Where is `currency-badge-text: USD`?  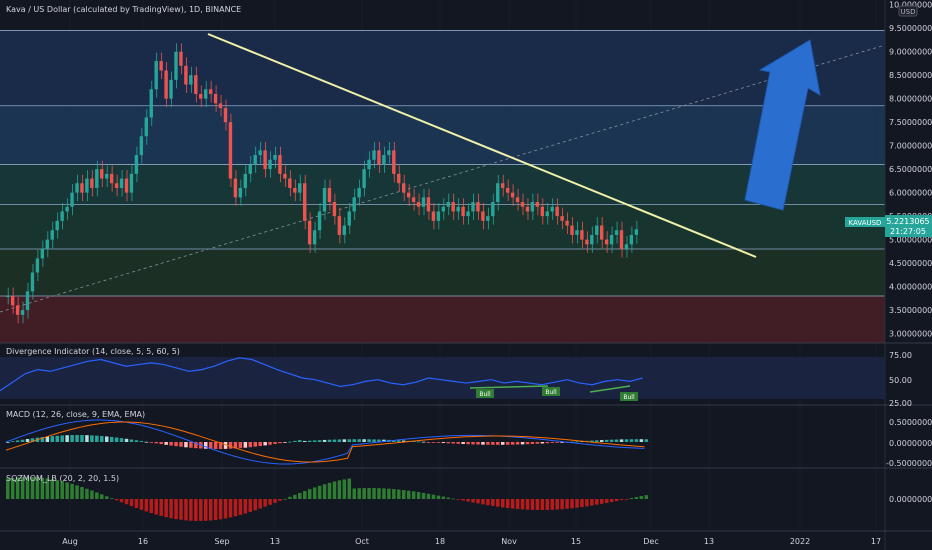
currency-badge-text: USD is located at coordinates (908, 12).